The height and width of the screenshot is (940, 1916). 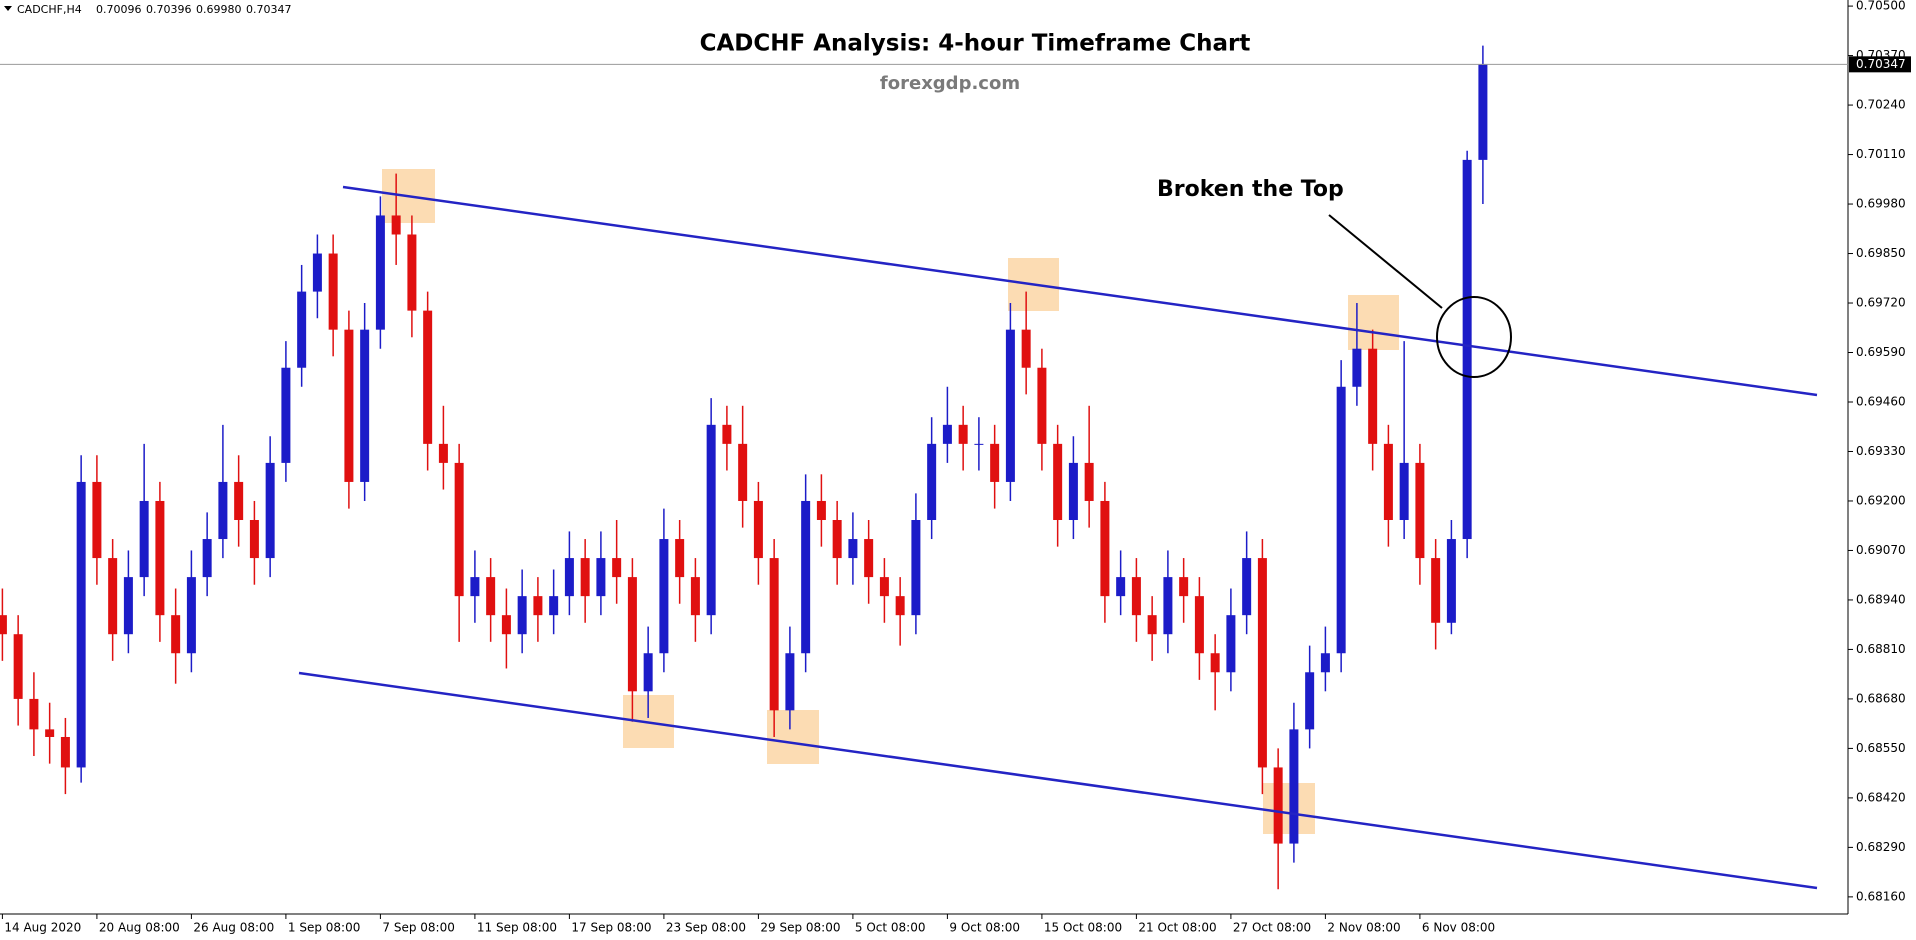 What do you see at coordinates (1272, 928) in the screenshot?
I see `x-tick-label: 27 Oct 08:00` at bounding box center [1272, 928].